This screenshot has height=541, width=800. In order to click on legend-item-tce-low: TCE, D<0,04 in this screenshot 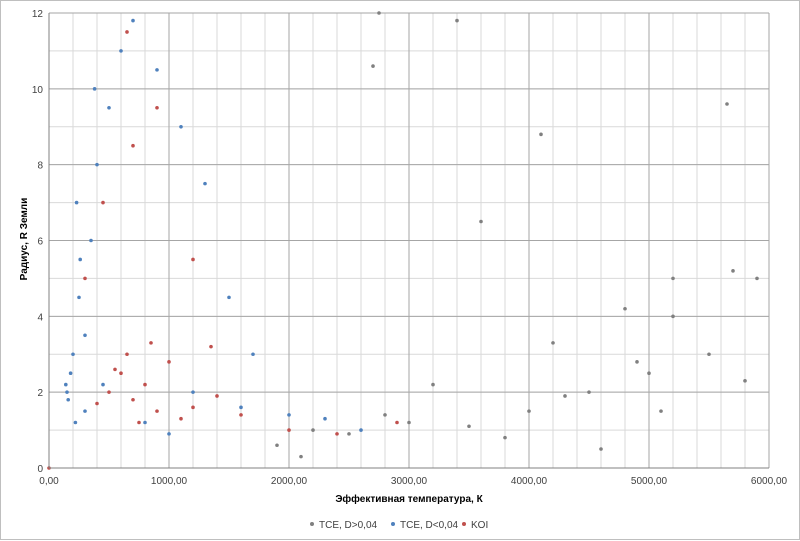, I will do `click(425, 525)`.